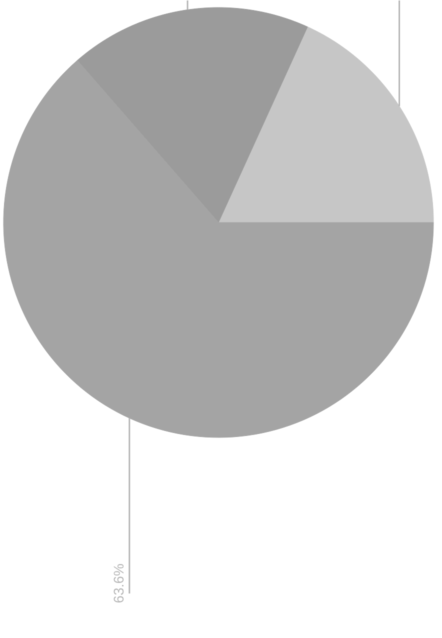 The height and width of the screenshot is (638, 442). I want to click on data-label: 63.6%, so click(118, 583).